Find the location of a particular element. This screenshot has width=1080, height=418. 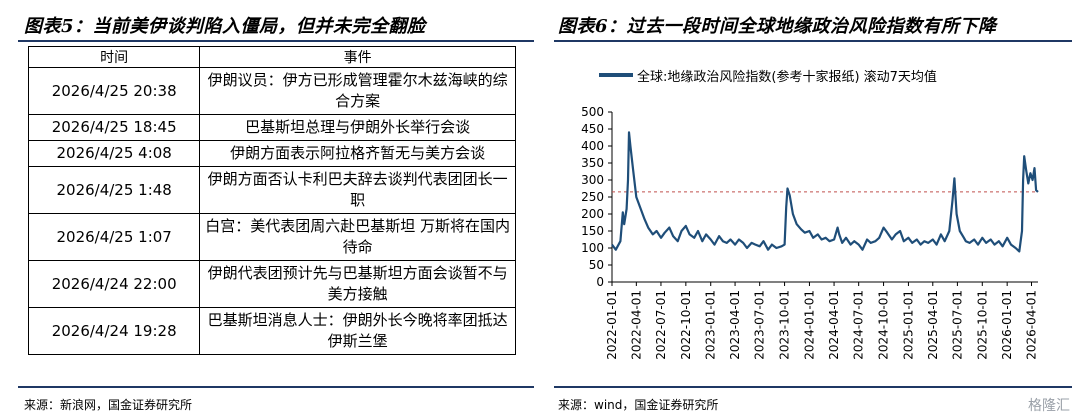

y-axis: 0 50 100 150 200 250 300 350 400 450 500 is located at coordinates (597, 197).